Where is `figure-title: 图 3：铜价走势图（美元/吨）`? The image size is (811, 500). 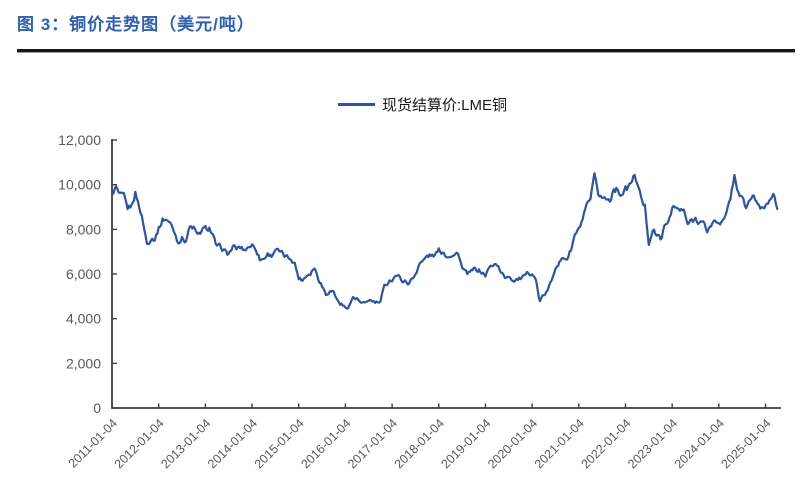 figure-title: 图 3：铜价走势图（美元/吨） is located at coordinates (136, 24).